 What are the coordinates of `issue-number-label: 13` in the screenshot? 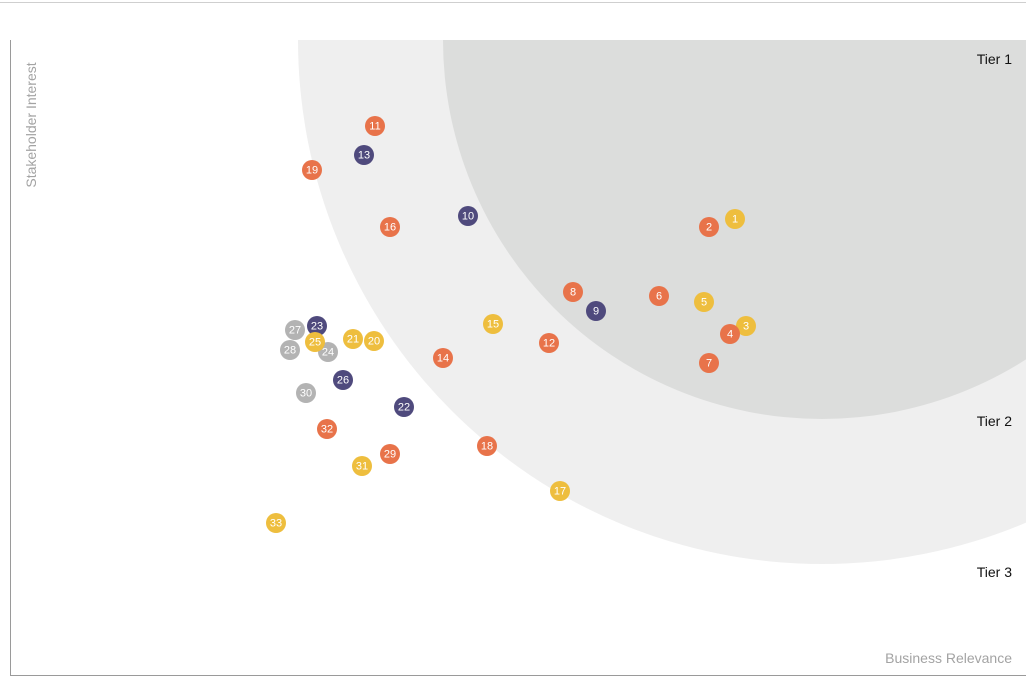 It's located at (364, 156).